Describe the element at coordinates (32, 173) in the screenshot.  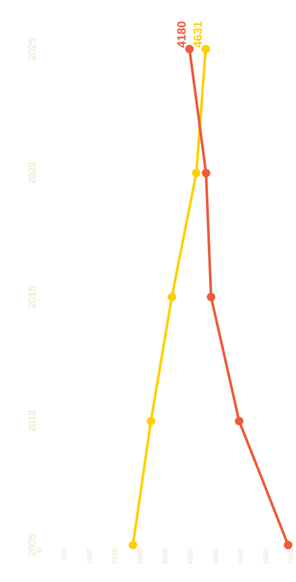
I see `y-tick-label: 2020` at that location.